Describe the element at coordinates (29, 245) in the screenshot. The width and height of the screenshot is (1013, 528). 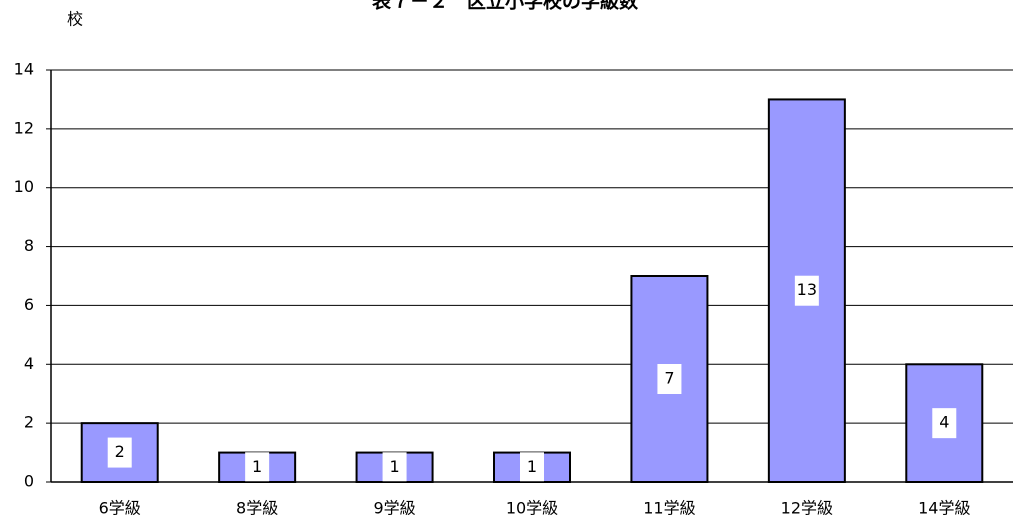
I see `y-tick-label: 8` at that location.